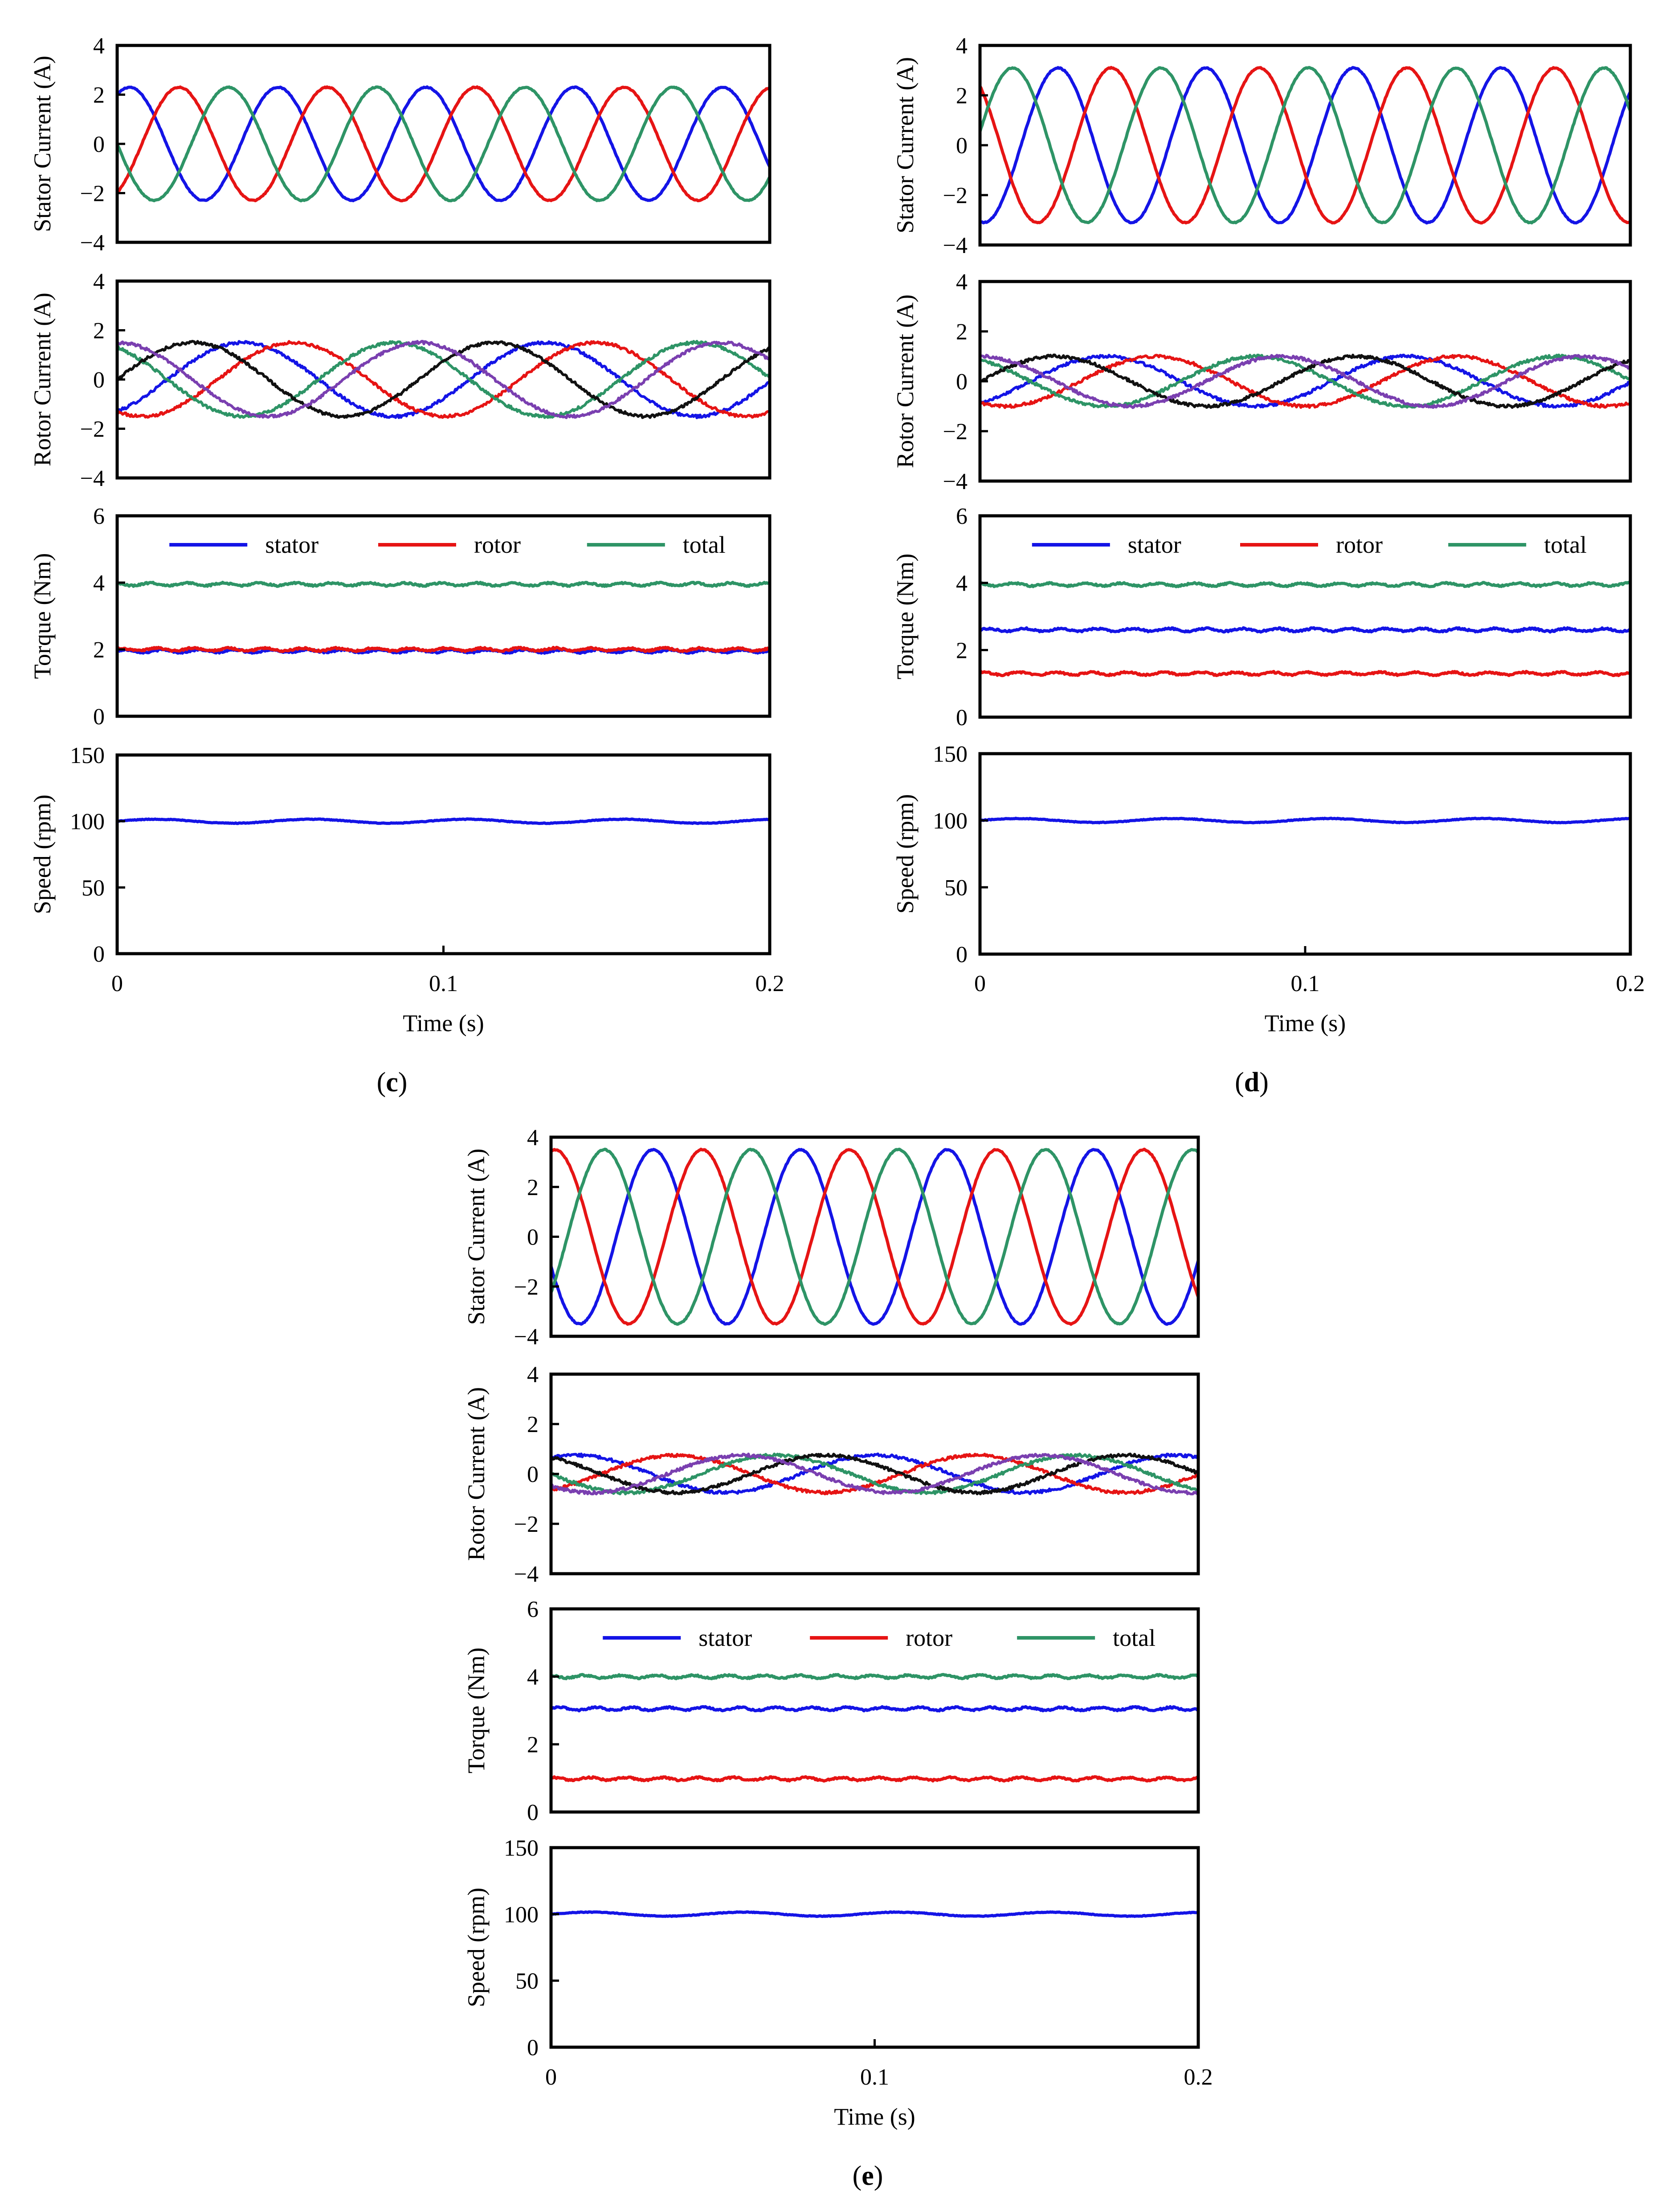  What do you see at coordinates (906, 854) in the screenshot?
I see `panel-d-speed-ylabel: Speed (rpm)` at bounding box center [906, 854].